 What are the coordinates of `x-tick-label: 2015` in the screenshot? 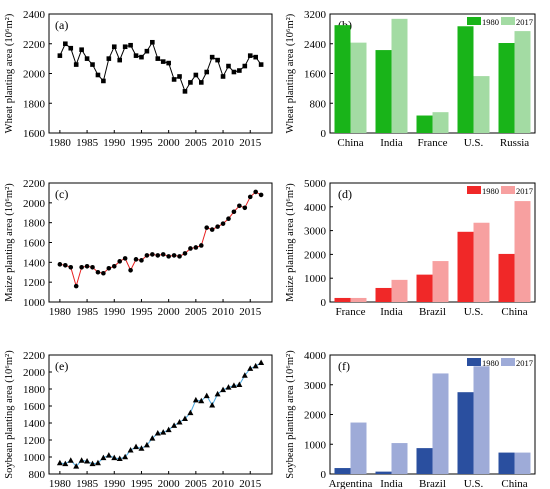 It's located at (250, 143).